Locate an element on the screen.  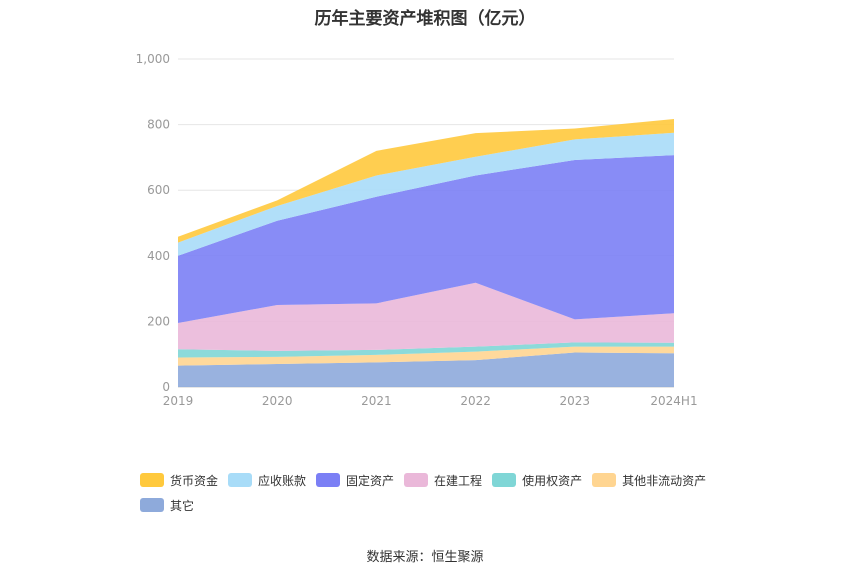
chart-title: 历年主要资产堆积图（亿元） is located at coordinates (425, 19).